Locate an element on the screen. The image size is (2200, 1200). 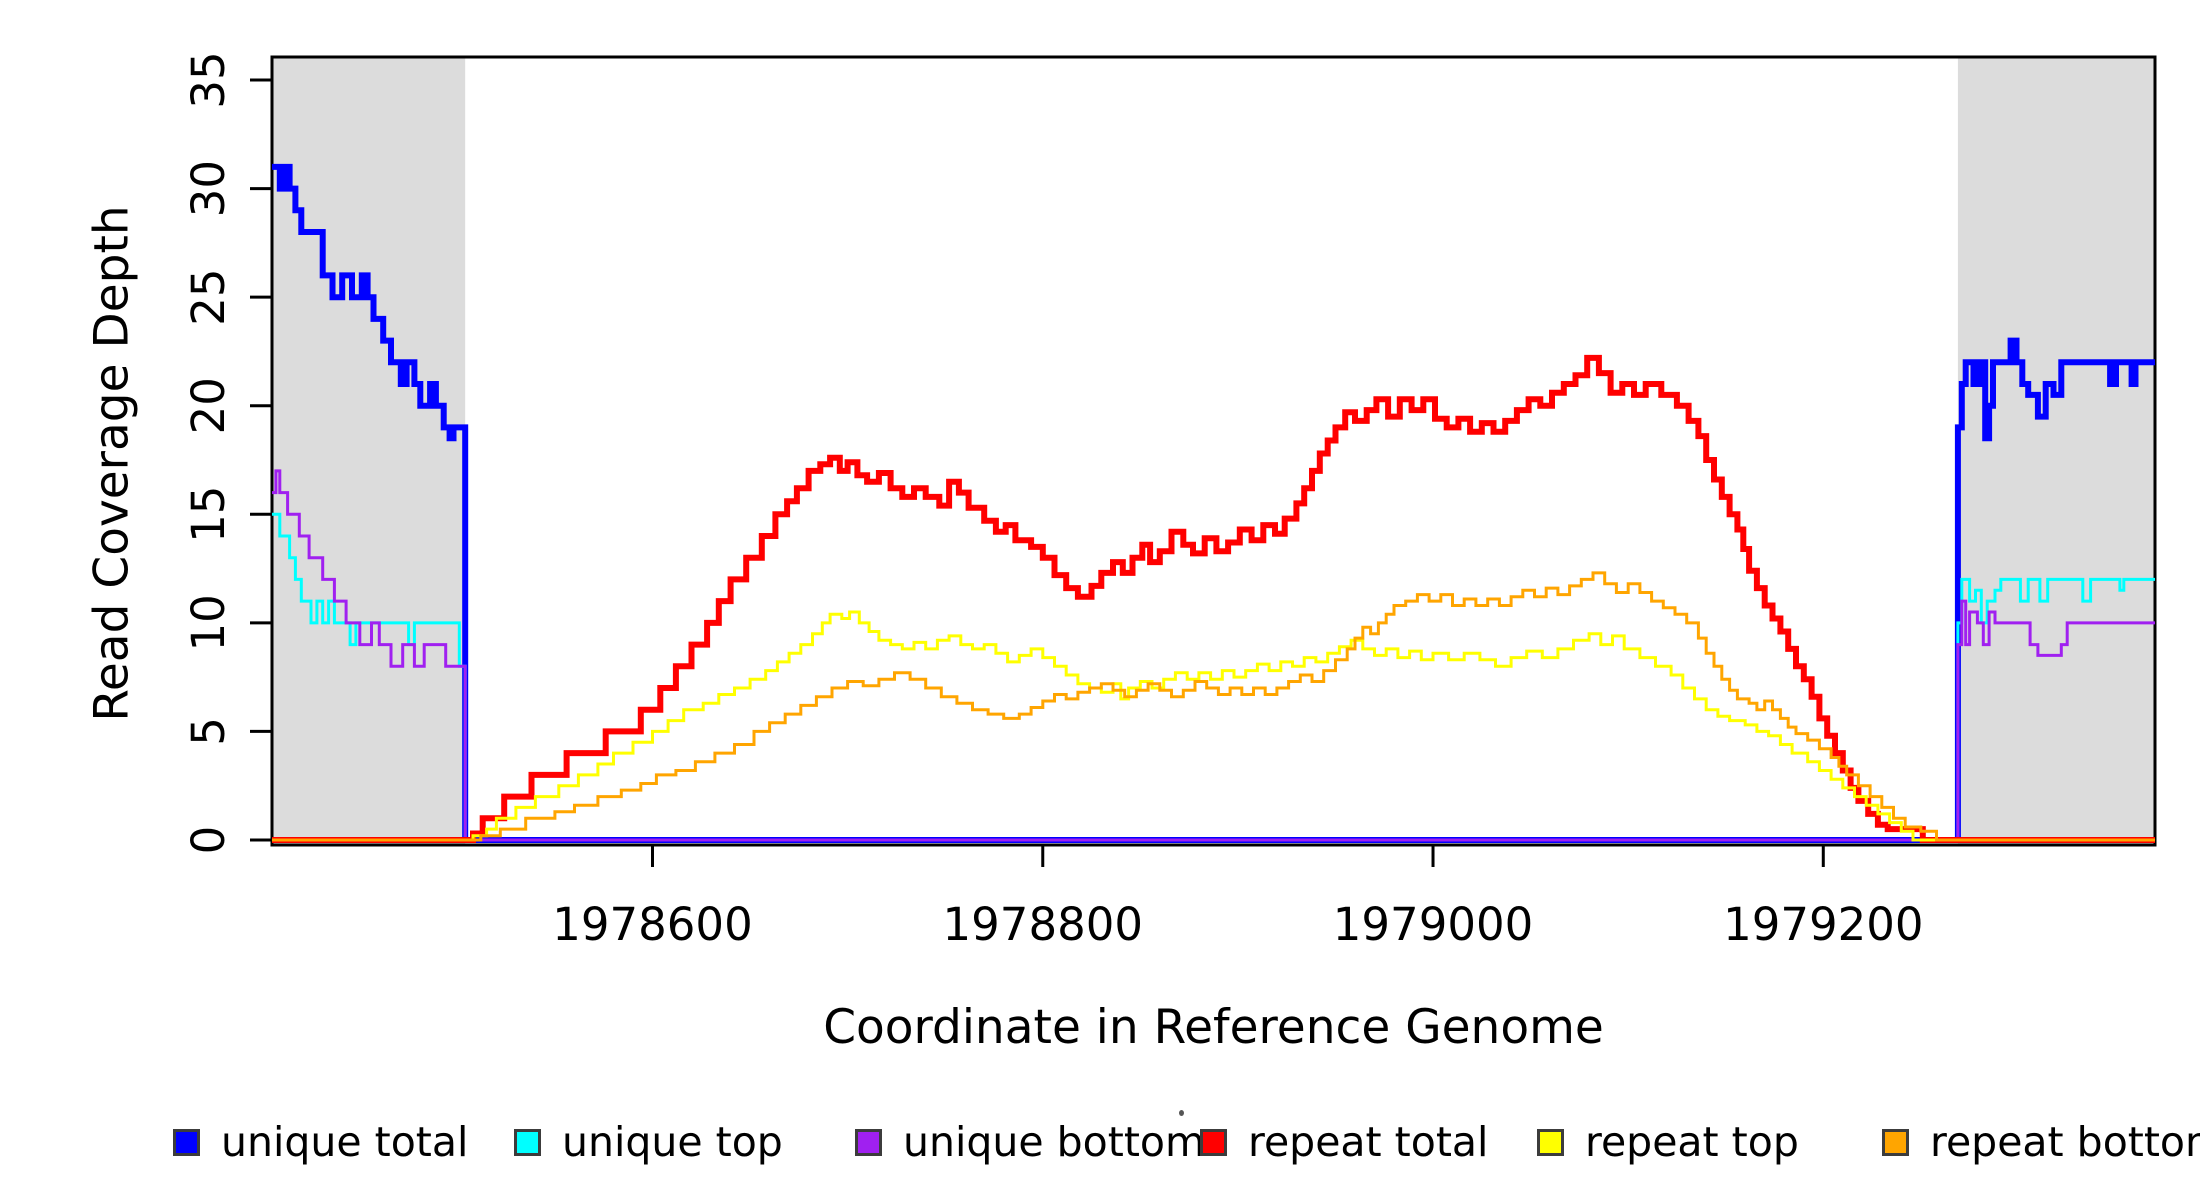
y-tick-label: 25 is located at coordinates (208, 297).